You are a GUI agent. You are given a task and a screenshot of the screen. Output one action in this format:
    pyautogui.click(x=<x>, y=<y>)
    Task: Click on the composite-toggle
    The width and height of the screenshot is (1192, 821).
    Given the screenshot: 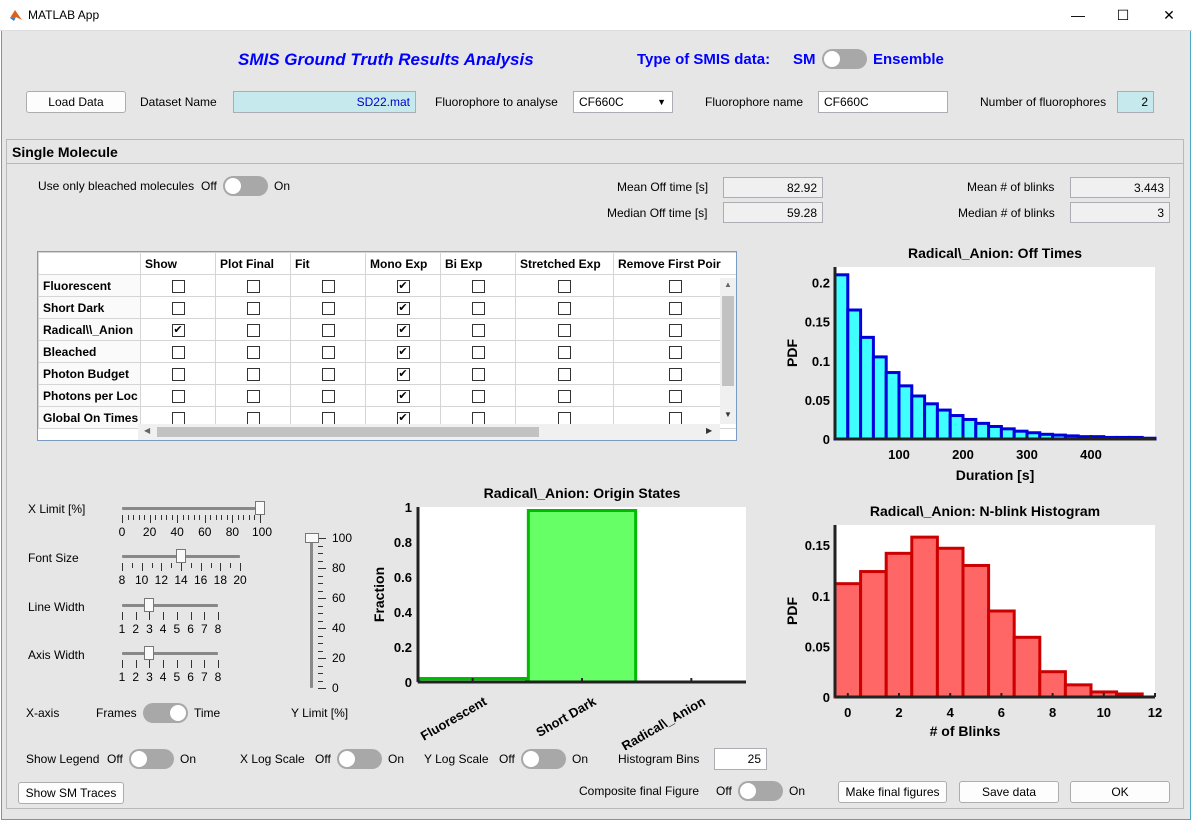 What is the action you would take?
    pyautogui.click(x=760, y=791)
    